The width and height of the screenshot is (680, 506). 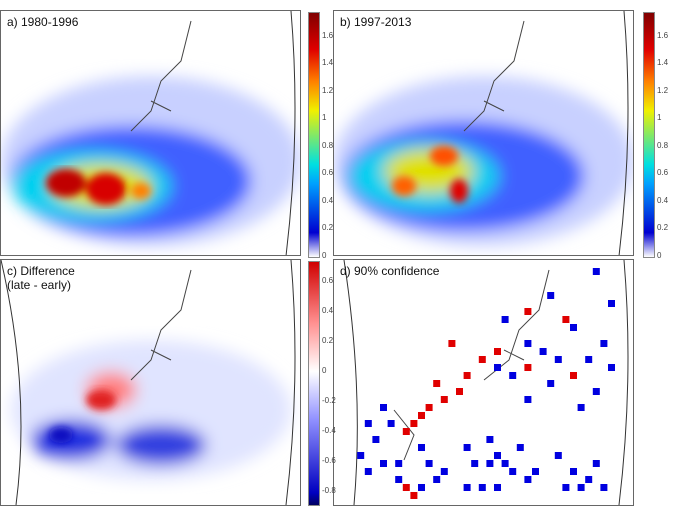 What do you see at coordinates (314, 135) in the screenshot?
I see `colorbar-a` at bounding box center [314, 135].